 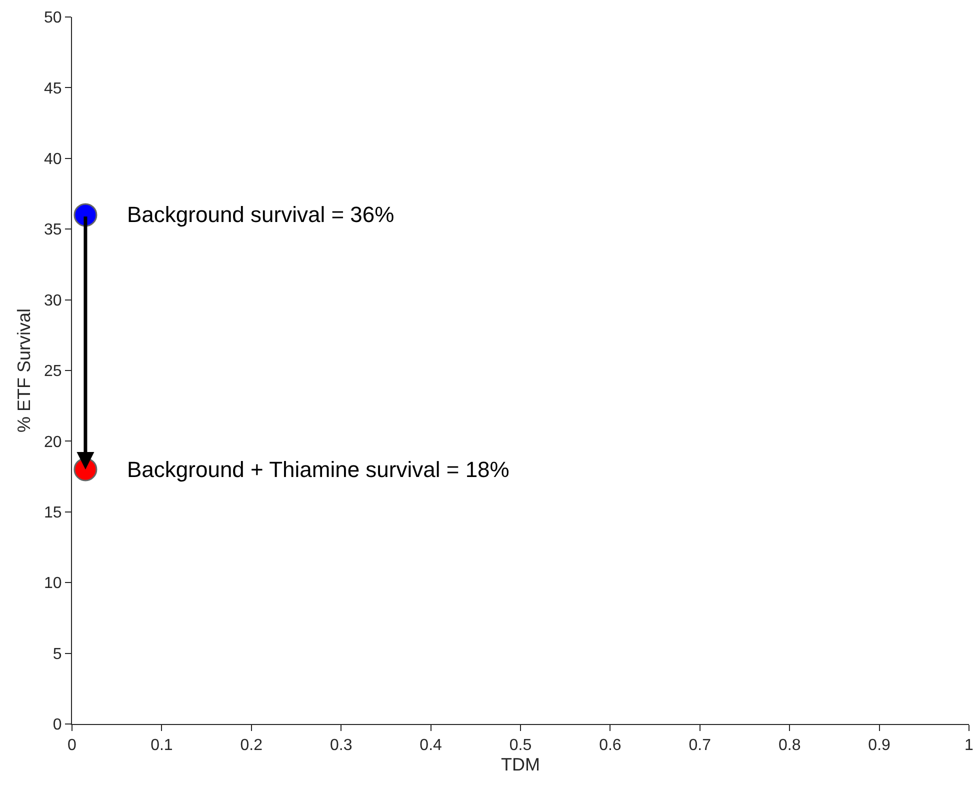 What do you see at coordinates (53, 301) in the screenshot?
I see `y-tick-label: 30` at bounding box center [53, 301].